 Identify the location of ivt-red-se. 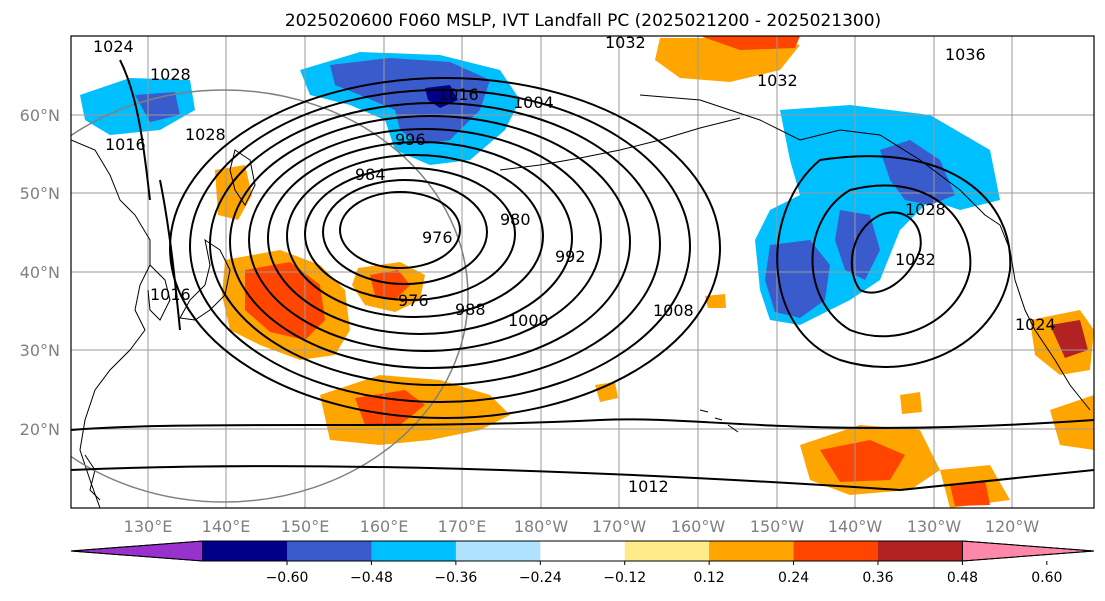
(862, 461).